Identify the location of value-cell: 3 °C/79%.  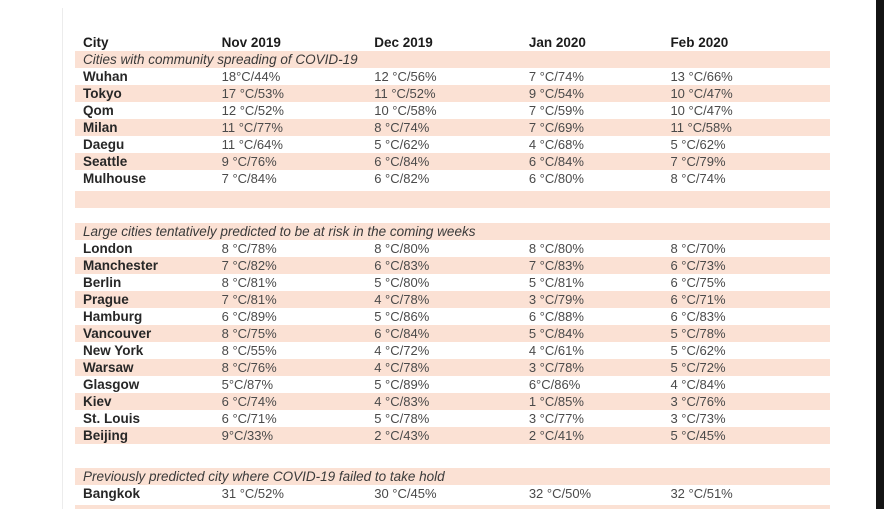
(556, 299).